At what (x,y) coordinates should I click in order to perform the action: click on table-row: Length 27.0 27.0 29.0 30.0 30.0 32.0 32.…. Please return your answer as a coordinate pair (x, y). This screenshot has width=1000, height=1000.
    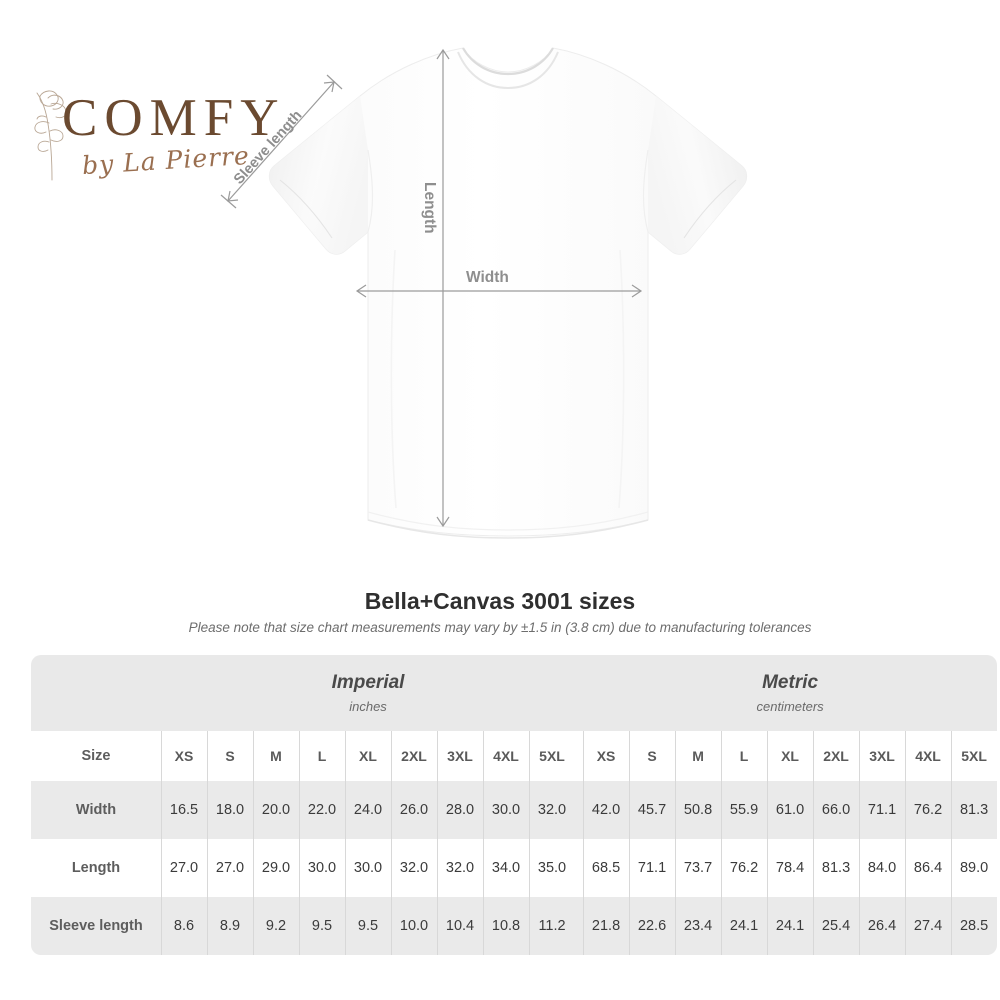
    Looking at the image, I should click on (514, 868).